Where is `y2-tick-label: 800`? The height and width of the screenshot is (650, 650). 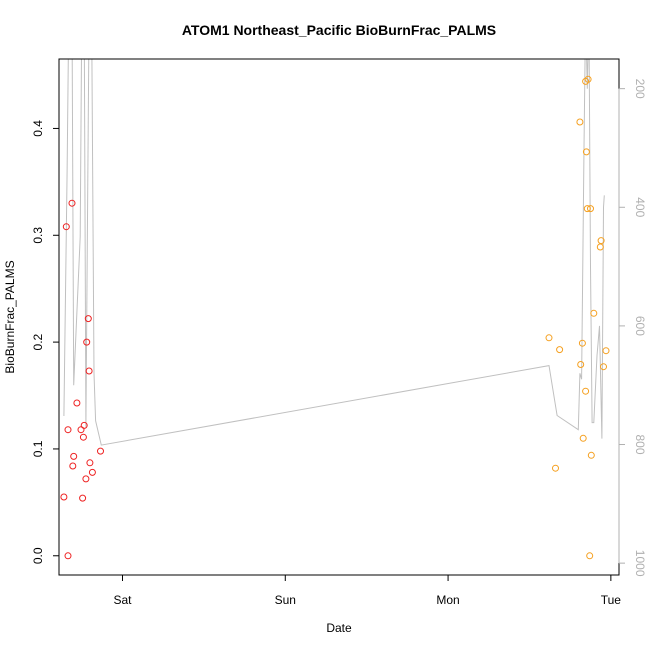
y2-tick-label: 800 is located at coordinates (640, 445).